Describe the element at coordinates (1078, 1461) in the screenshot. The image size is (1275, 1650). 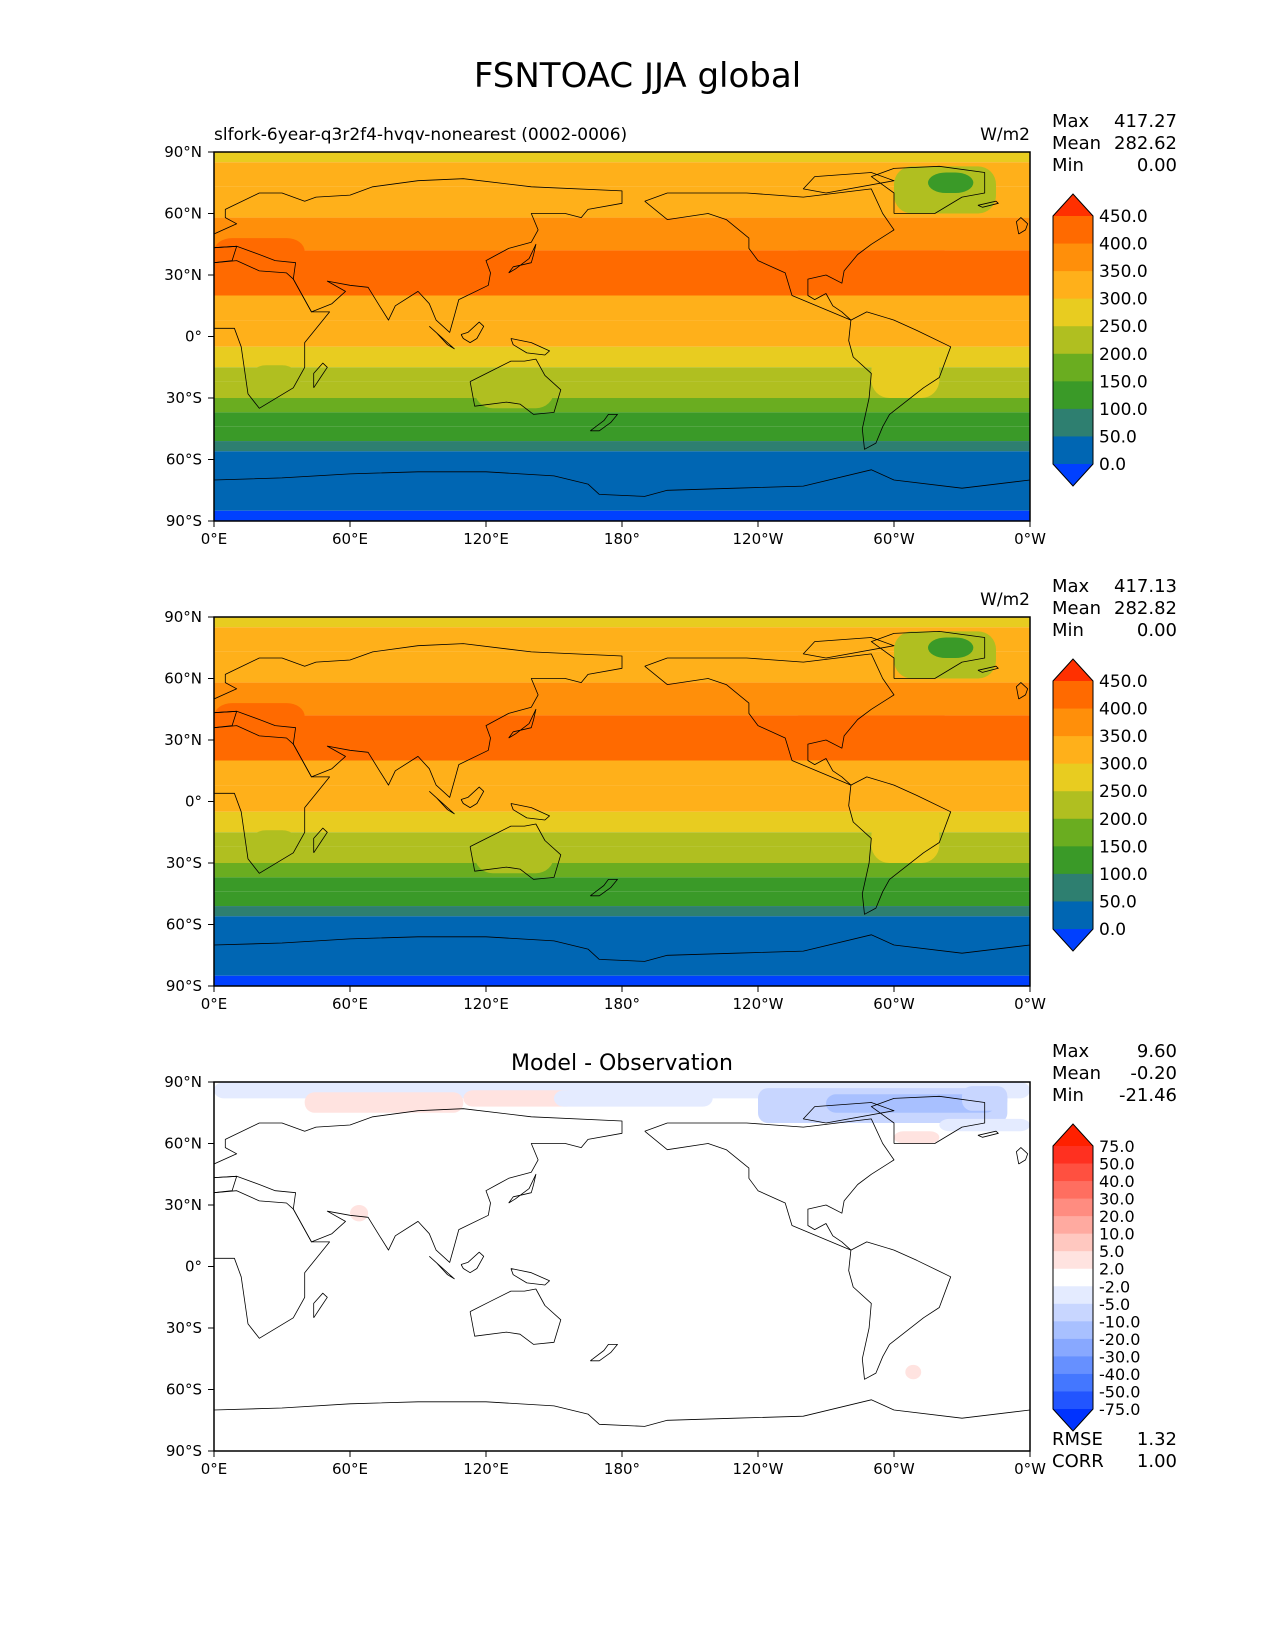
I see `metric-label: CORR` at that location.